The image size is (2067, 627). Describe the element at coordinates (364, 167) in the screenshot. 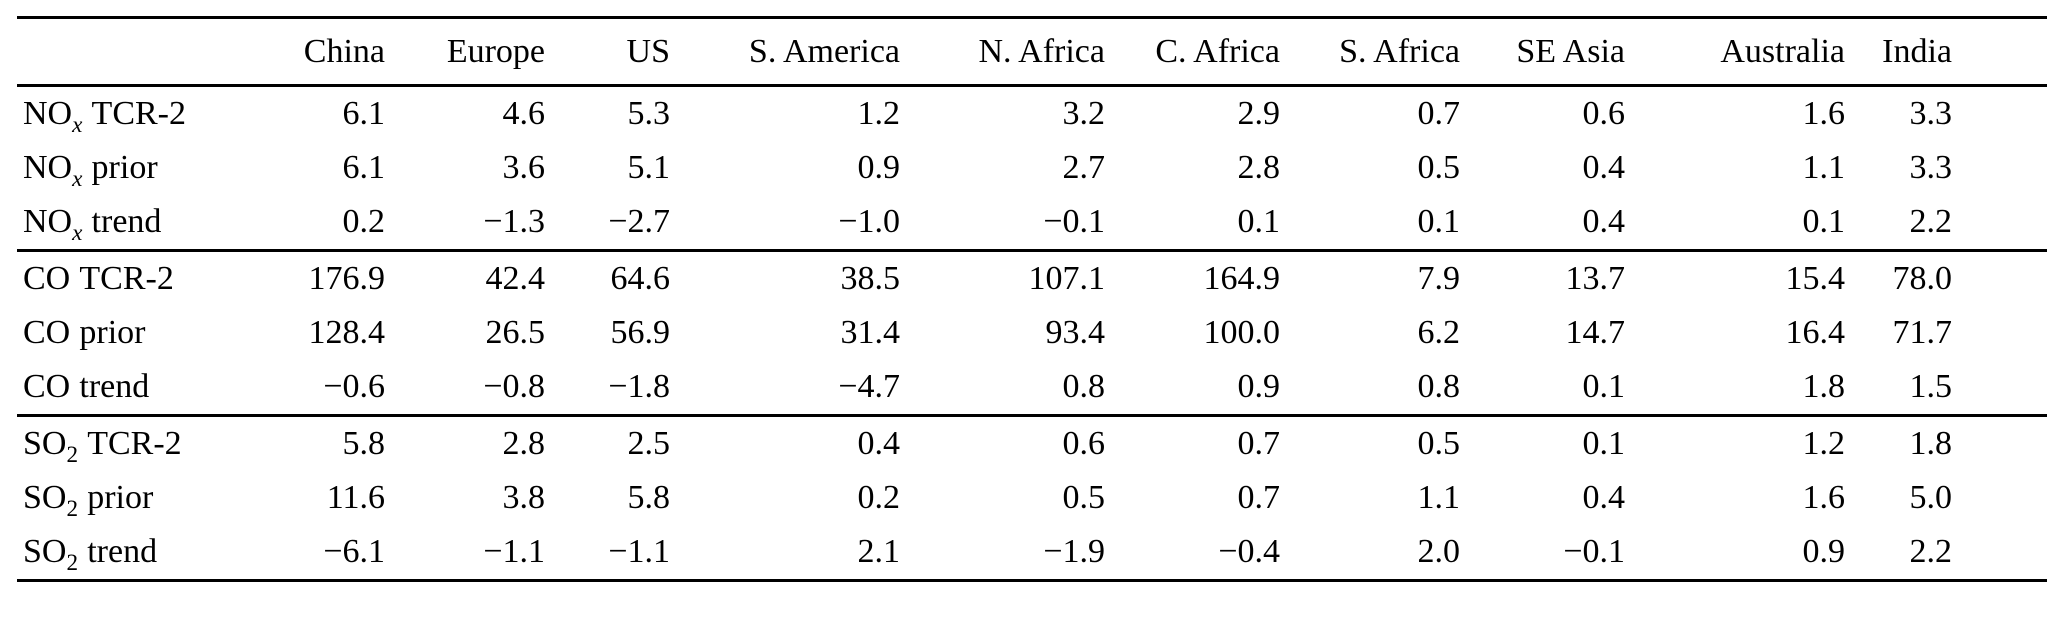

I see `value-cell: 6.1` at that location.